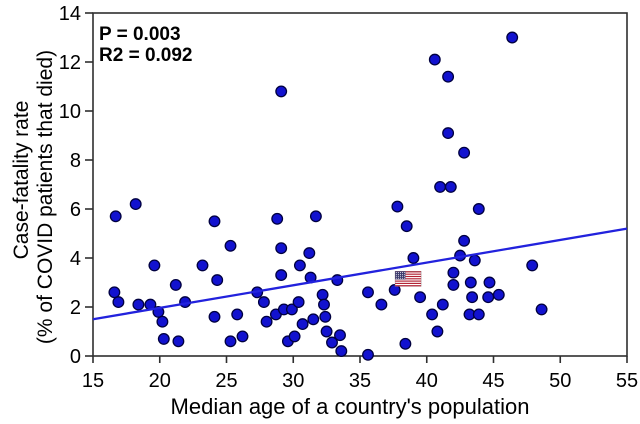 This screenshot has width=640, height=424. What do you see at coordinates (427, 381) in the screenshot?
I see `x-tick-label: 40` at bounding box center [427, 381].